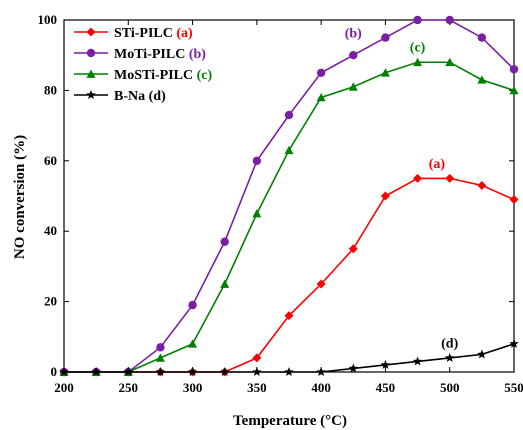 The width and height of the screenshot is (523, 430). Describe the element at coordinates (50, 230) in the screenshot. I see `y-tick-label: 40` at that location.